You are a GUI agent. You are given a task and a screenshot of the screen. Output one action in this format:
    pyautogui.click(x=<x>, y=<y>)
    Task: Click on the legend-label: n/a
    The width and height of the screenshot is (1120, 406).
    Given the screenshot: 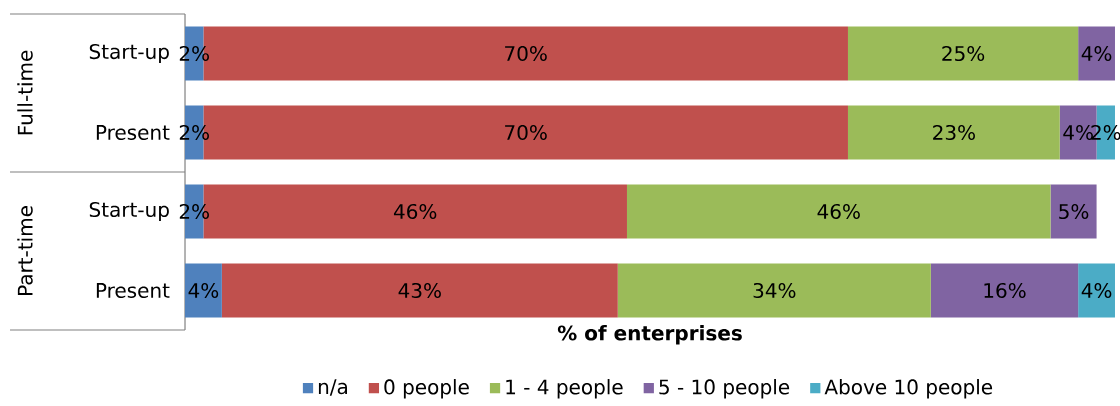 What is the action you would take?
    pyautogui.click(x=332, y=387)
    